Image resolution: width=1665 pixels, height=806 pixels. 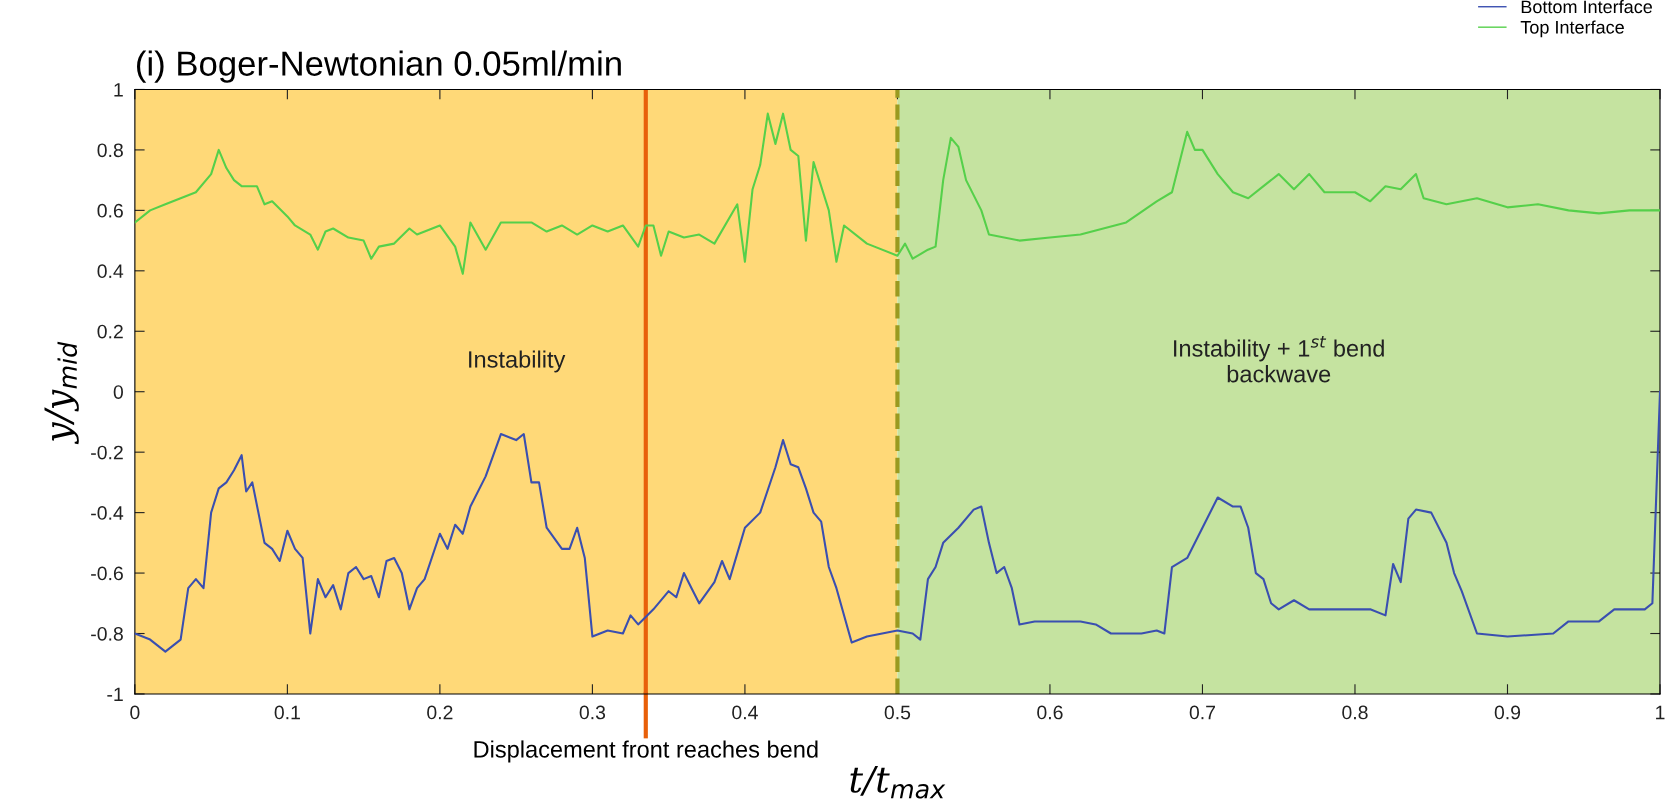 I want to click on x-tick-label: 0.8, so click(x=1355, y=712).